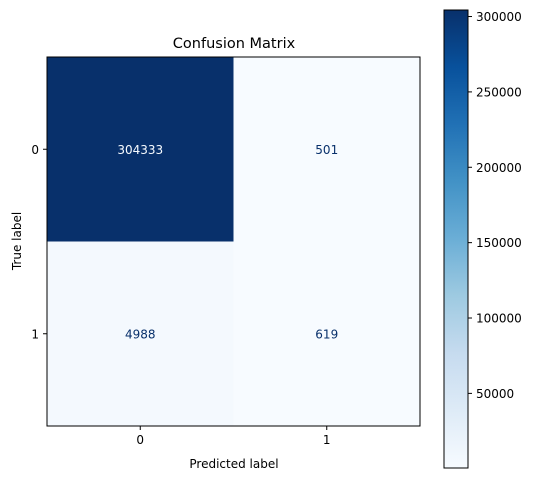 The width and height of the screenshot is (538, 482). Describe the element at coordinates (499, 319) in the screenshot. I see `colorbar-tick-label: 100000` at that location.